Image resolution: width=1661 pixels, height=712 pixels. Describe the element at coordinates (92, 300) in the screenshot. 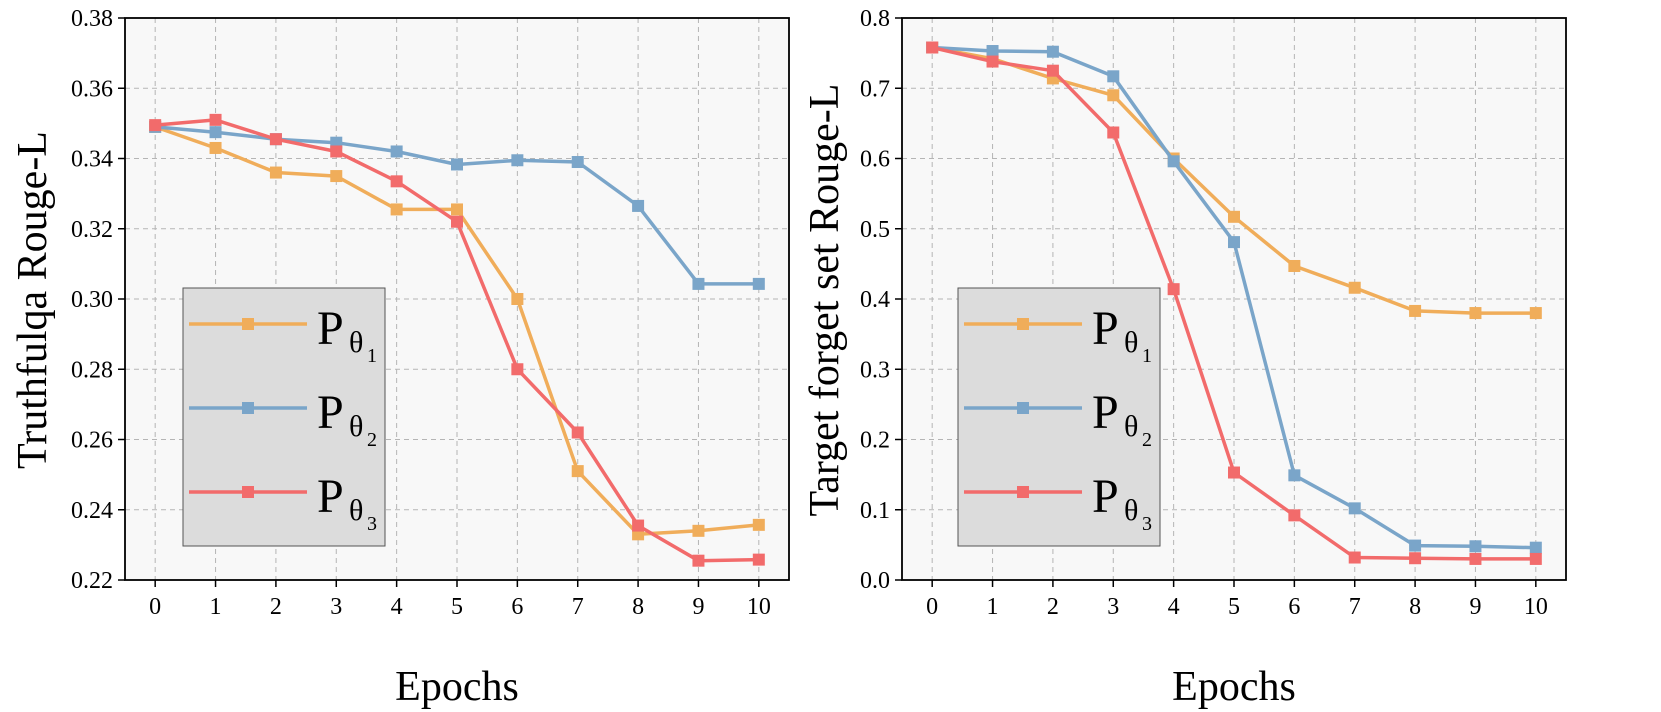

I see `y-tick-label: 0.30` at that location.